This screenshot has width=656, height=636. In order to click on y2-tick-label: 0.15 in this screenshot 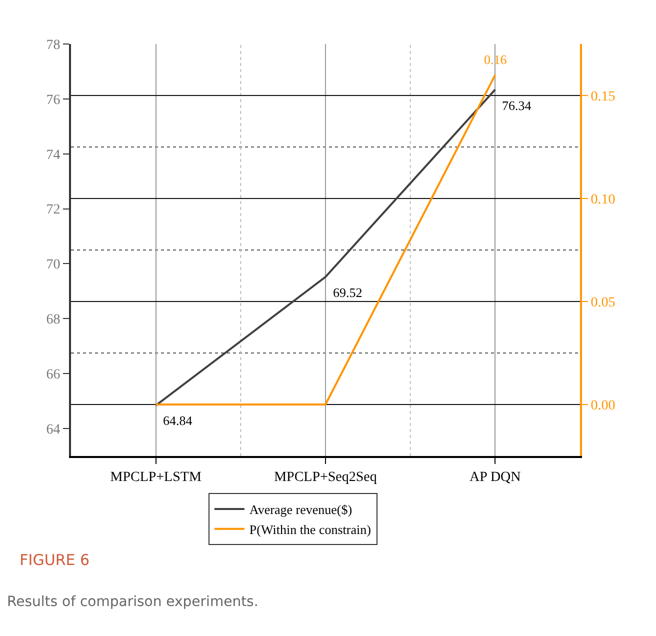, I will do `click(603, 96)`.